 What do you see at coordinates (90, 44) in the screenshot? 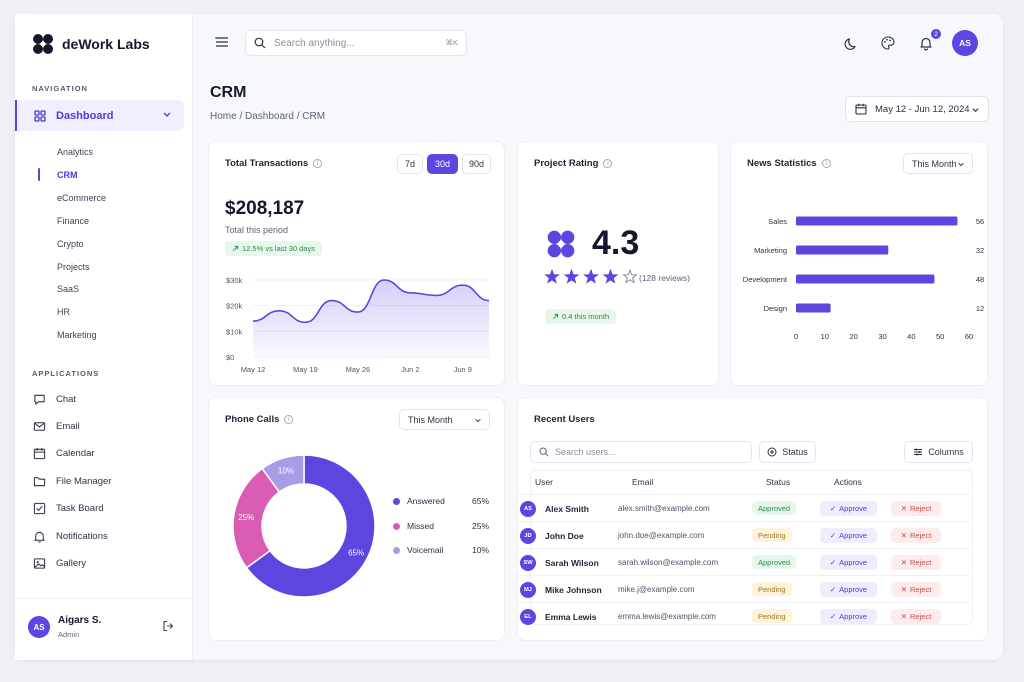
I see `brand-logo: deWork Labs` at bounding box center [90, 44].